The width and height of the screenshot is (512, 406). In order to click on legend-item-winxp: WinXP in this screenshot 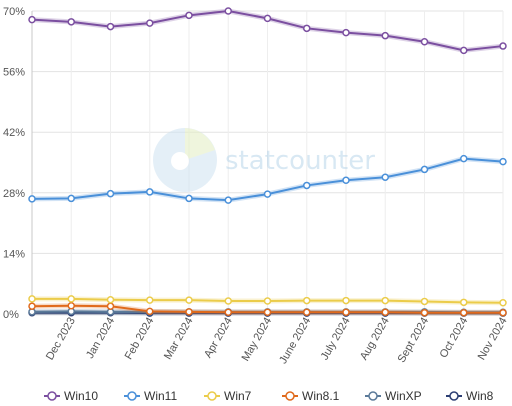, I will do `click(393, 396)`.